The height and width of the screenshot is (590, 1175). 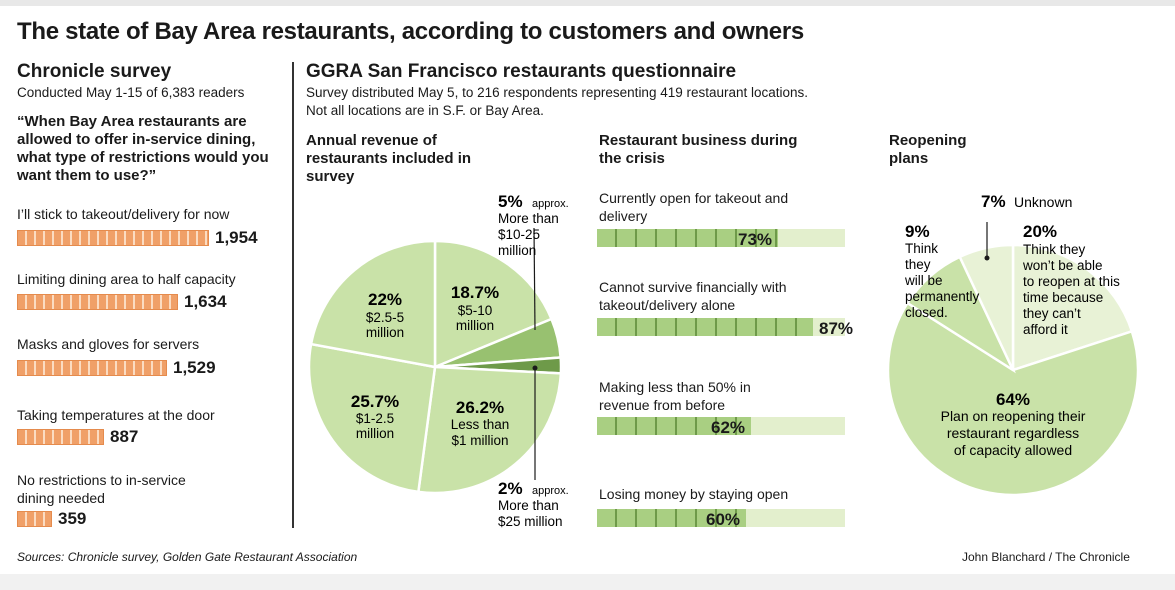 What do you see at coordinates (480, 424) in the screenshot?
I see `slice-label: Less than` at bounding box center [480, 424].